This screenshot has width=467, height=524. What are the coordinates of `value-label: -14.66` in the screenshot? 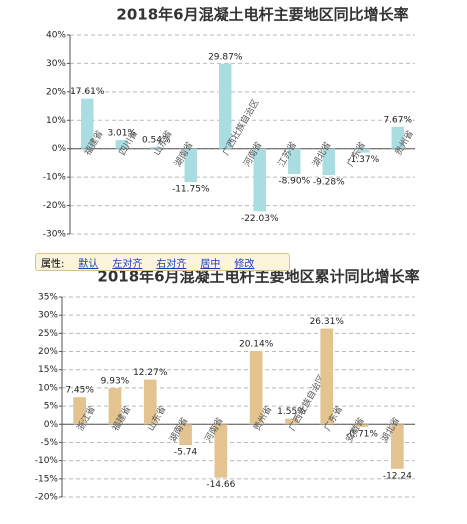 It's located at (220, 485).